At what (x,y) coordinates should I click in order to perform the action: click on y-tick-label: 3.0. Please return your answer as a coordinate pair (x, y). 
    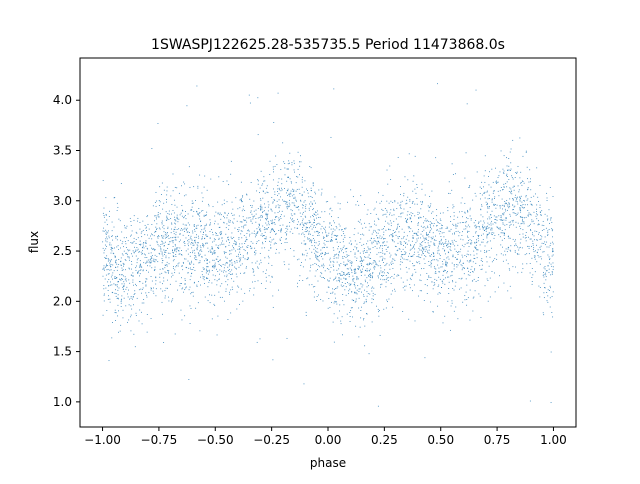
    Looking at the image, I should click on (62, 201).